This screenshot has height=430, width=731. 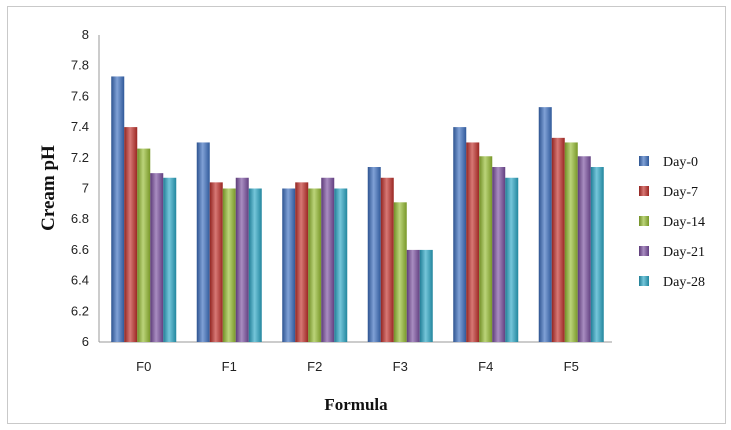 I want to click on y-tick-labels: 6 6.2 6.4 6.6 6.8 7 7.2 7.4 7.6 7.8 8, so click(x=80, y=188).